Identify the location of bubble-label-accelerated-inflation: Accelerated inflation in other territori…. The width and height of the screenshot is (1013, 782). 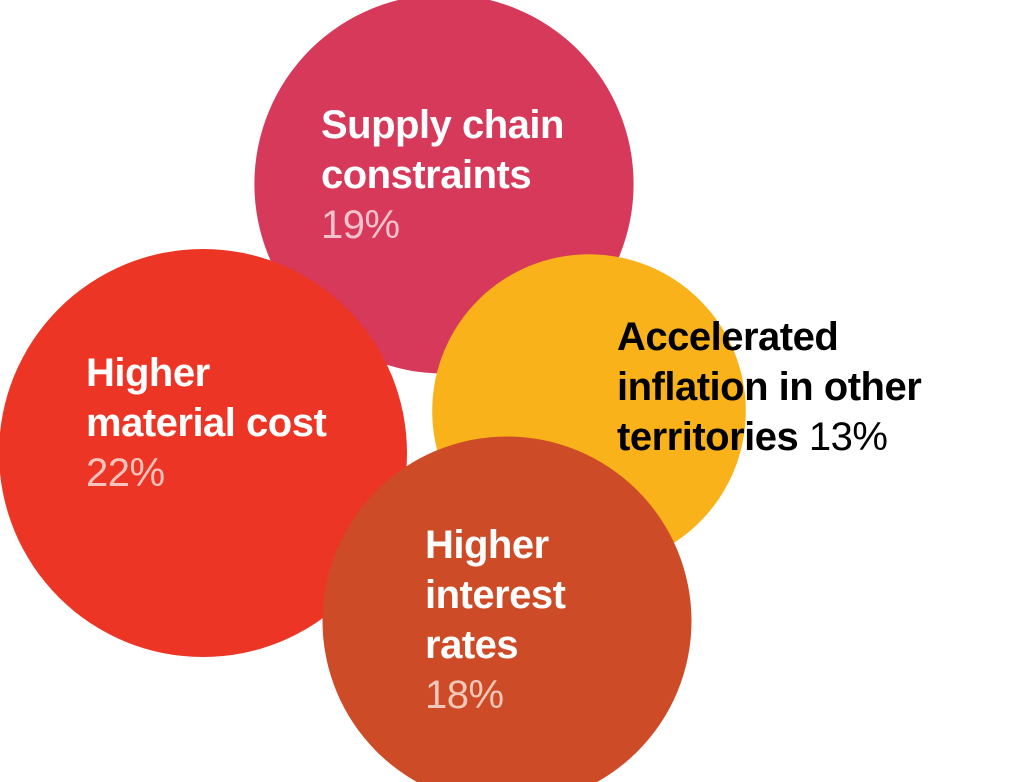
(769, 387).